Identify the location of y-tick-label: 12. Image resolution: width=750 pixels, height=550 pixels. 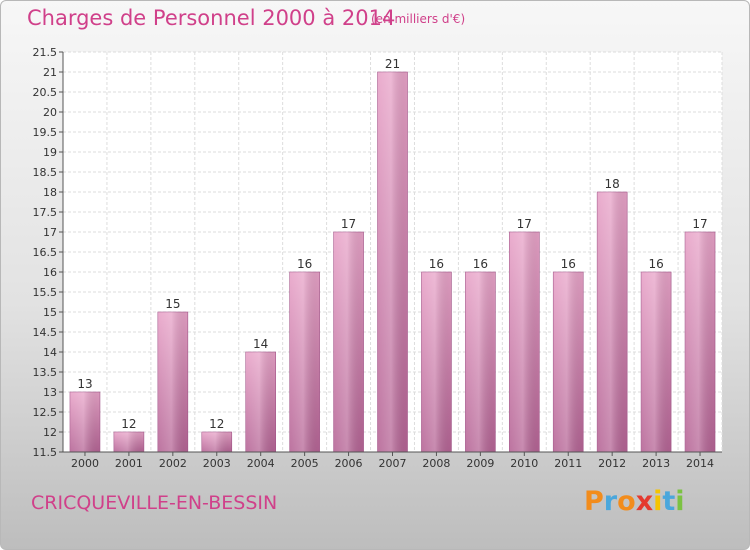
(50, 432).